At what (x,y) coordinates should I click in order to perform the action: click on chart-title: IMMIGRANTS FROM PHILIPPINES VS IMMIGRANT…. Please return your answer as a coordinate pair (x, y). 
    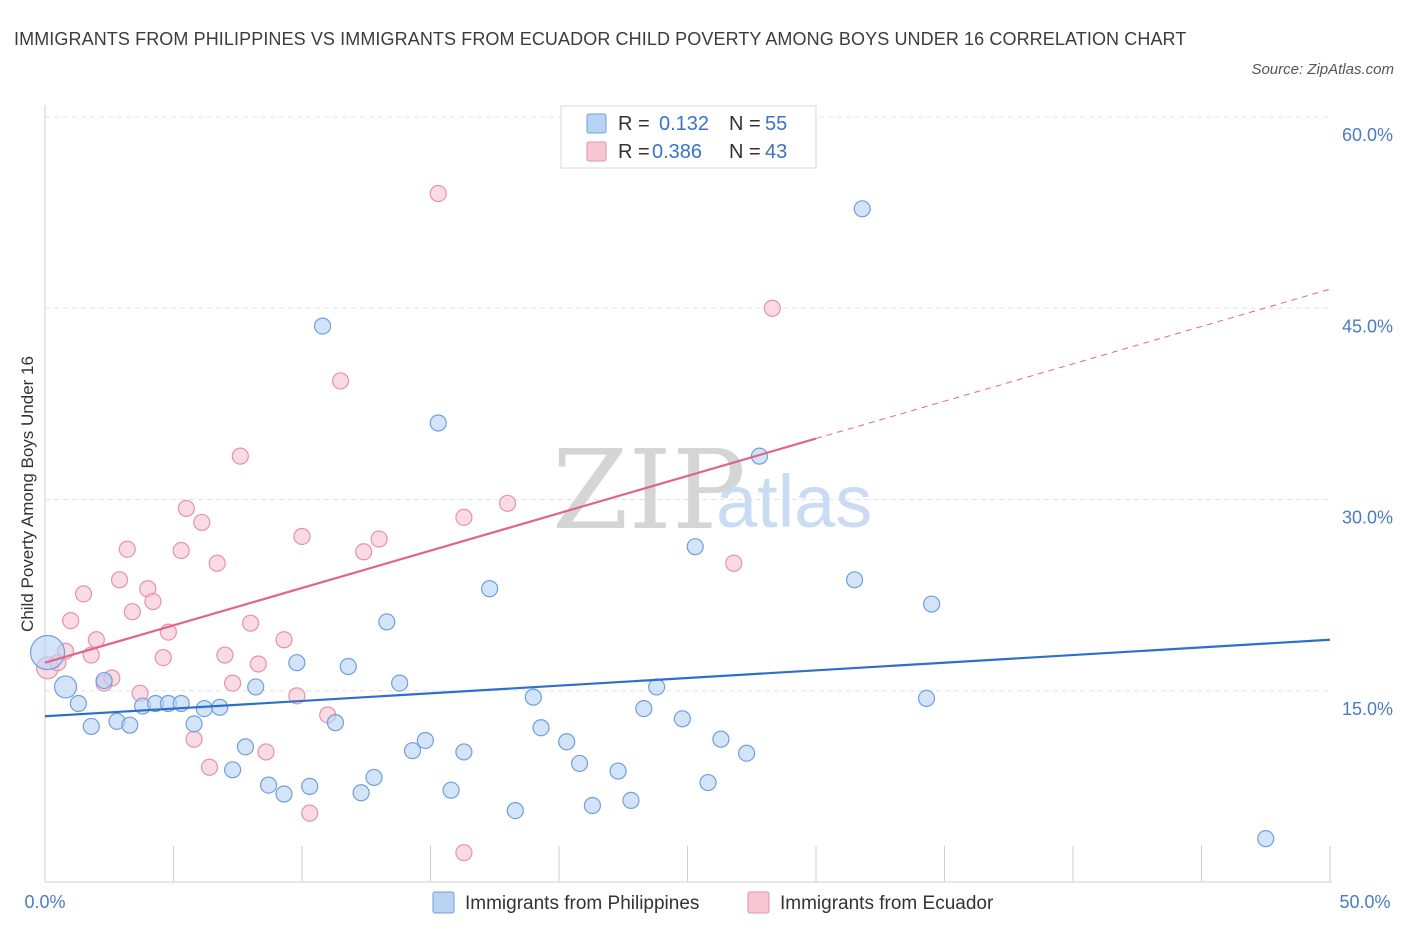
    Looking at the image, I should click on (600, 39).